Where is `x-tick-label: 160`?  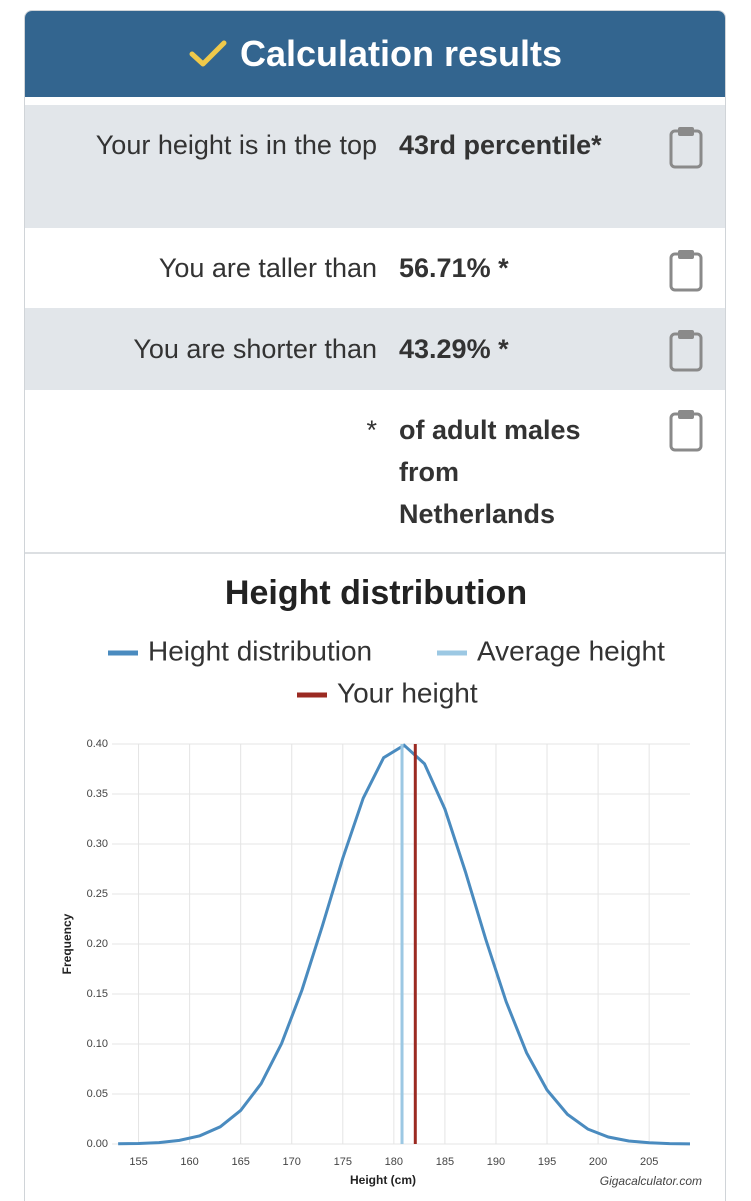 x-tick-label: 160 is located at coordinates (189, 1162).